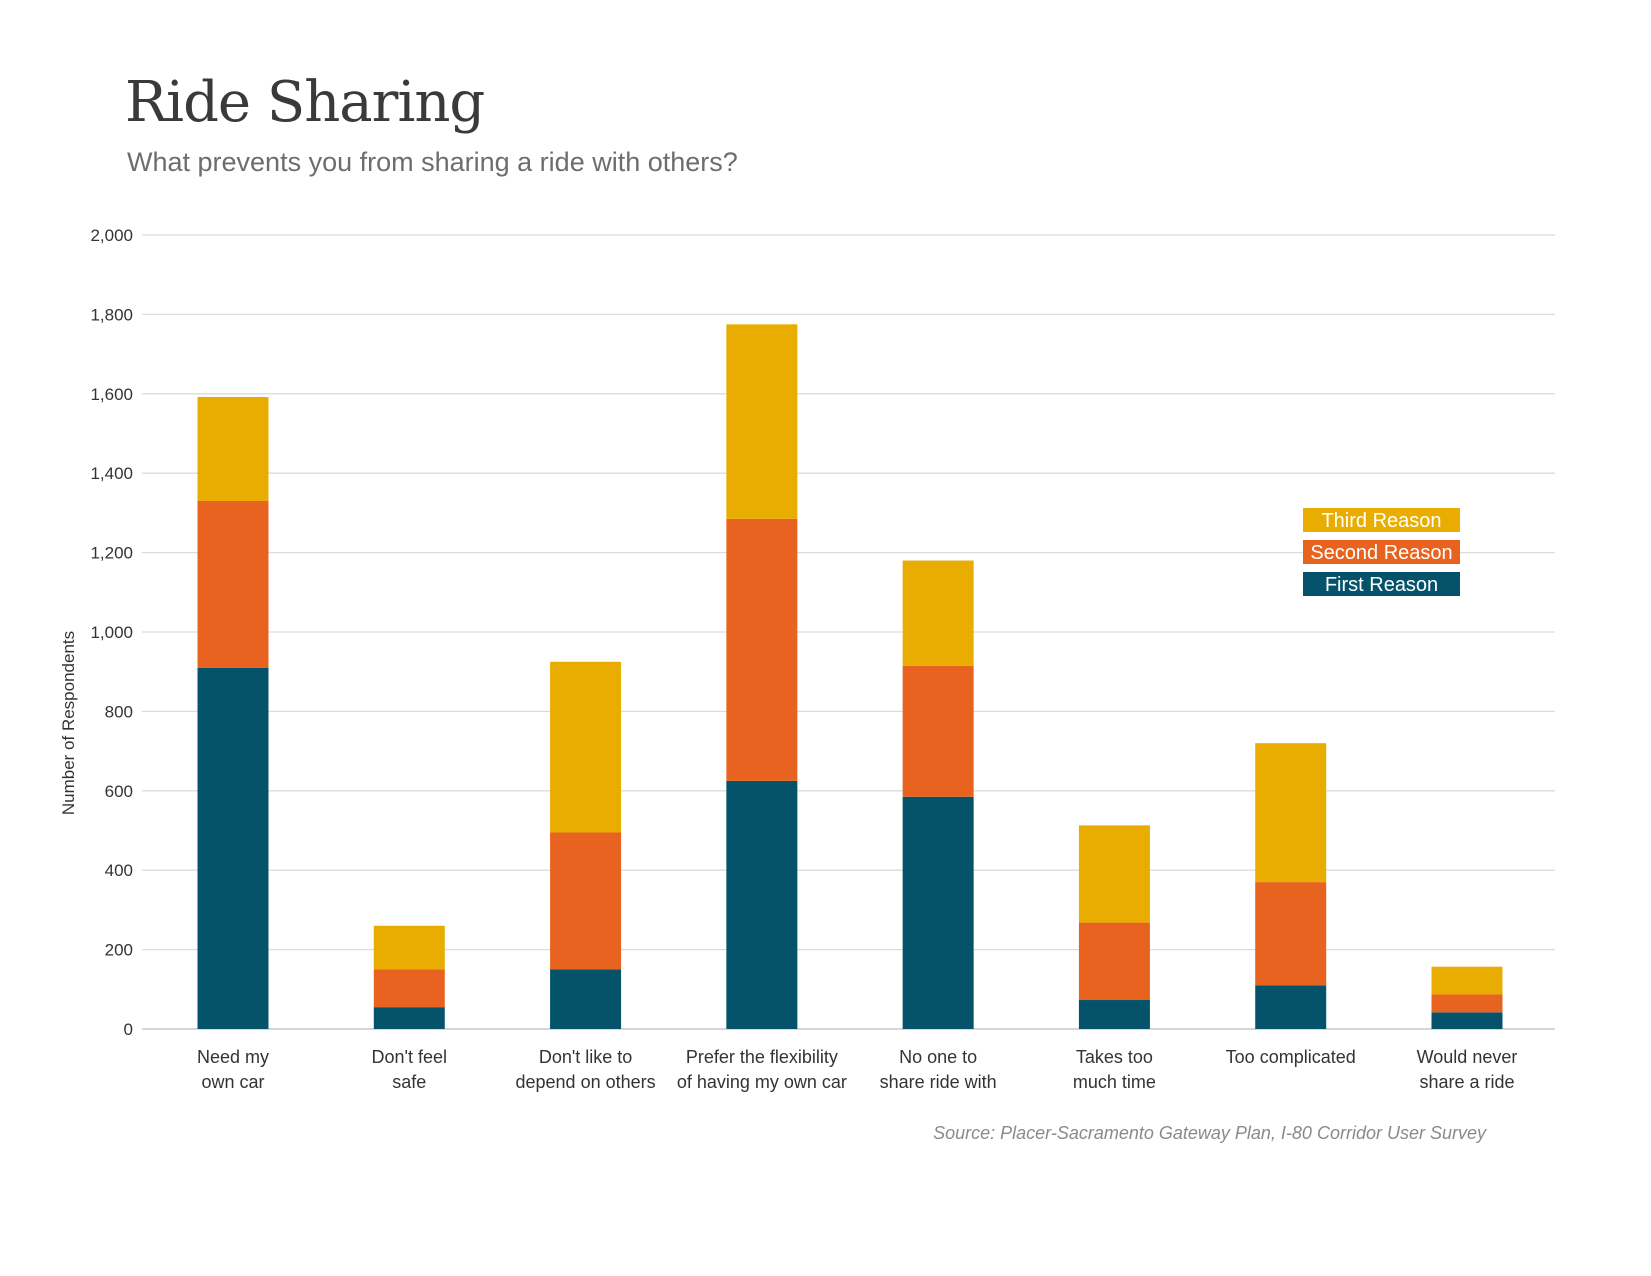 Image resolution: width=1651 pixels, height=1276 pixels. What do you see at coordinates (119, 950) in the screenshot?
I see `y-tick-label: 200` at bounding box center [119, 950].